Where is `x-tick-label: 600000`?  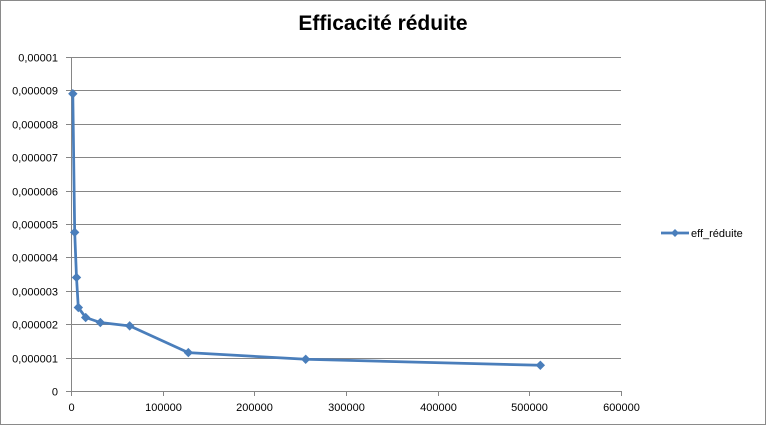 x-tick-label: 600000 is located at coordinates (621, 408).